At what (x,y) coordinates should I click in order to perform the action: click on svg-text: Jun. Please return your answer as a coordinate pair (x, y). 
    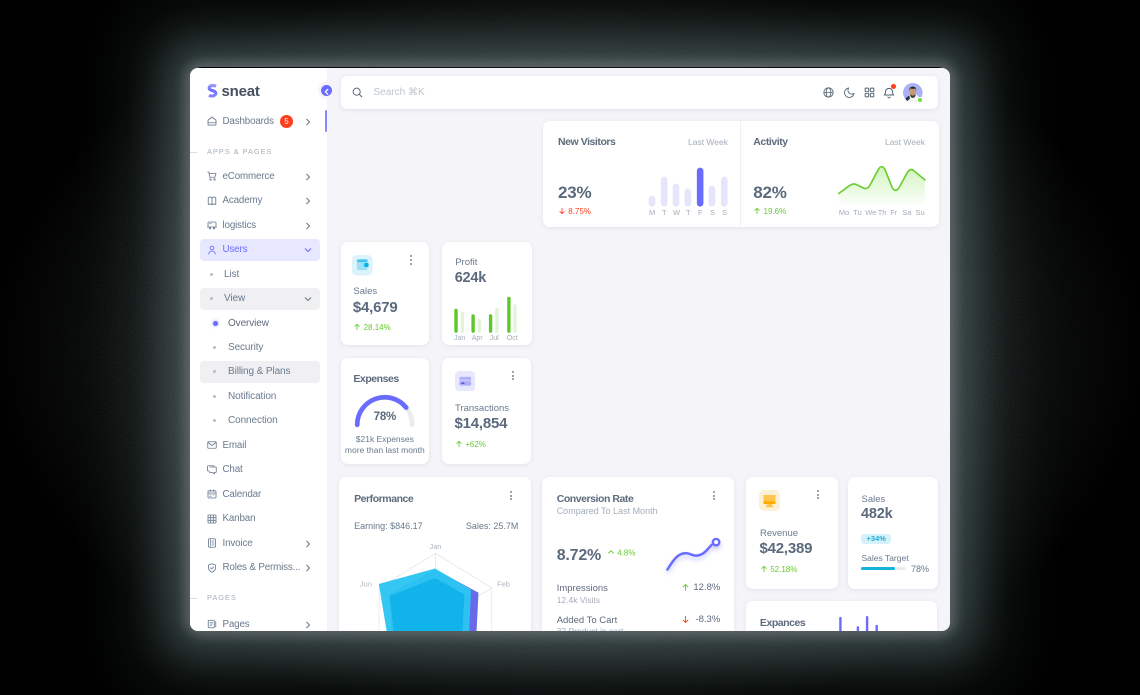
    Looking at the image, I should click on (366, 583).